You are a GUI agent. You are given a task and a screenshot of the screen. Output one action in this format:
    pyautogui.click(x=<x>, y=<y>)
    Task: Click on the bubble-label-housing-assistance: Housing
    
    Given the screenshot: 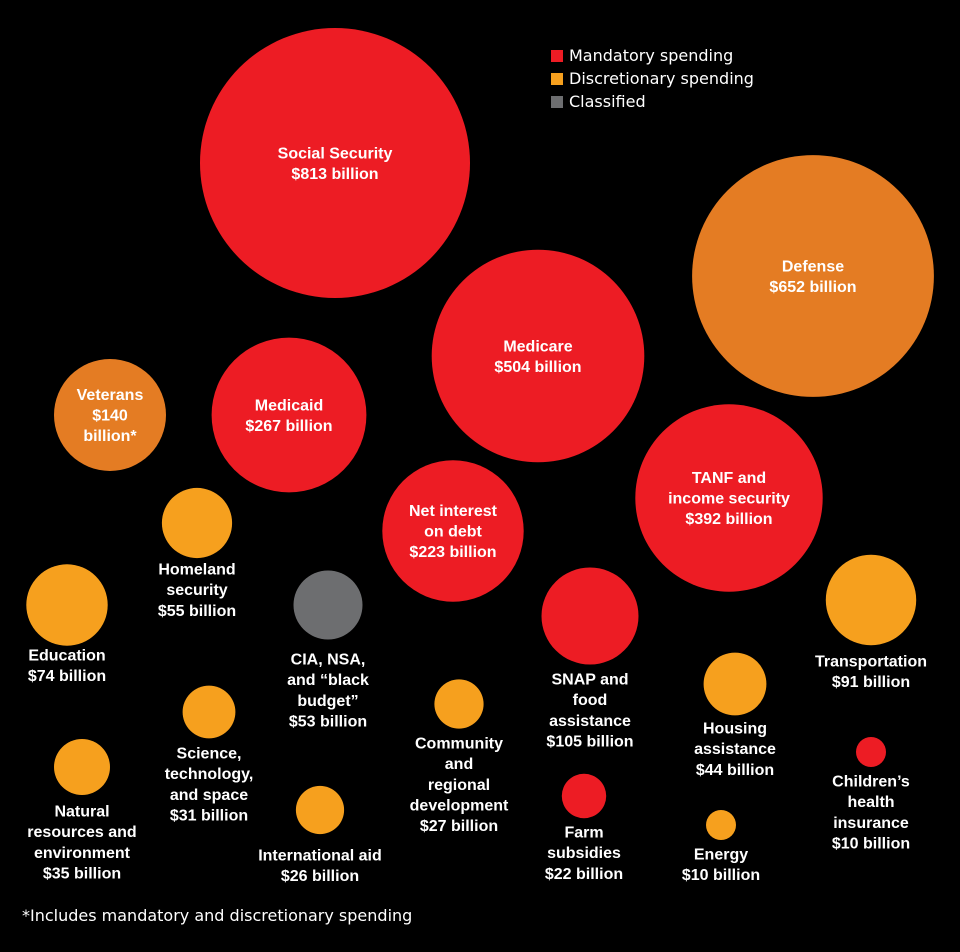 What is the action you would take?
    pyautogui.click(x=735, y=729)
    